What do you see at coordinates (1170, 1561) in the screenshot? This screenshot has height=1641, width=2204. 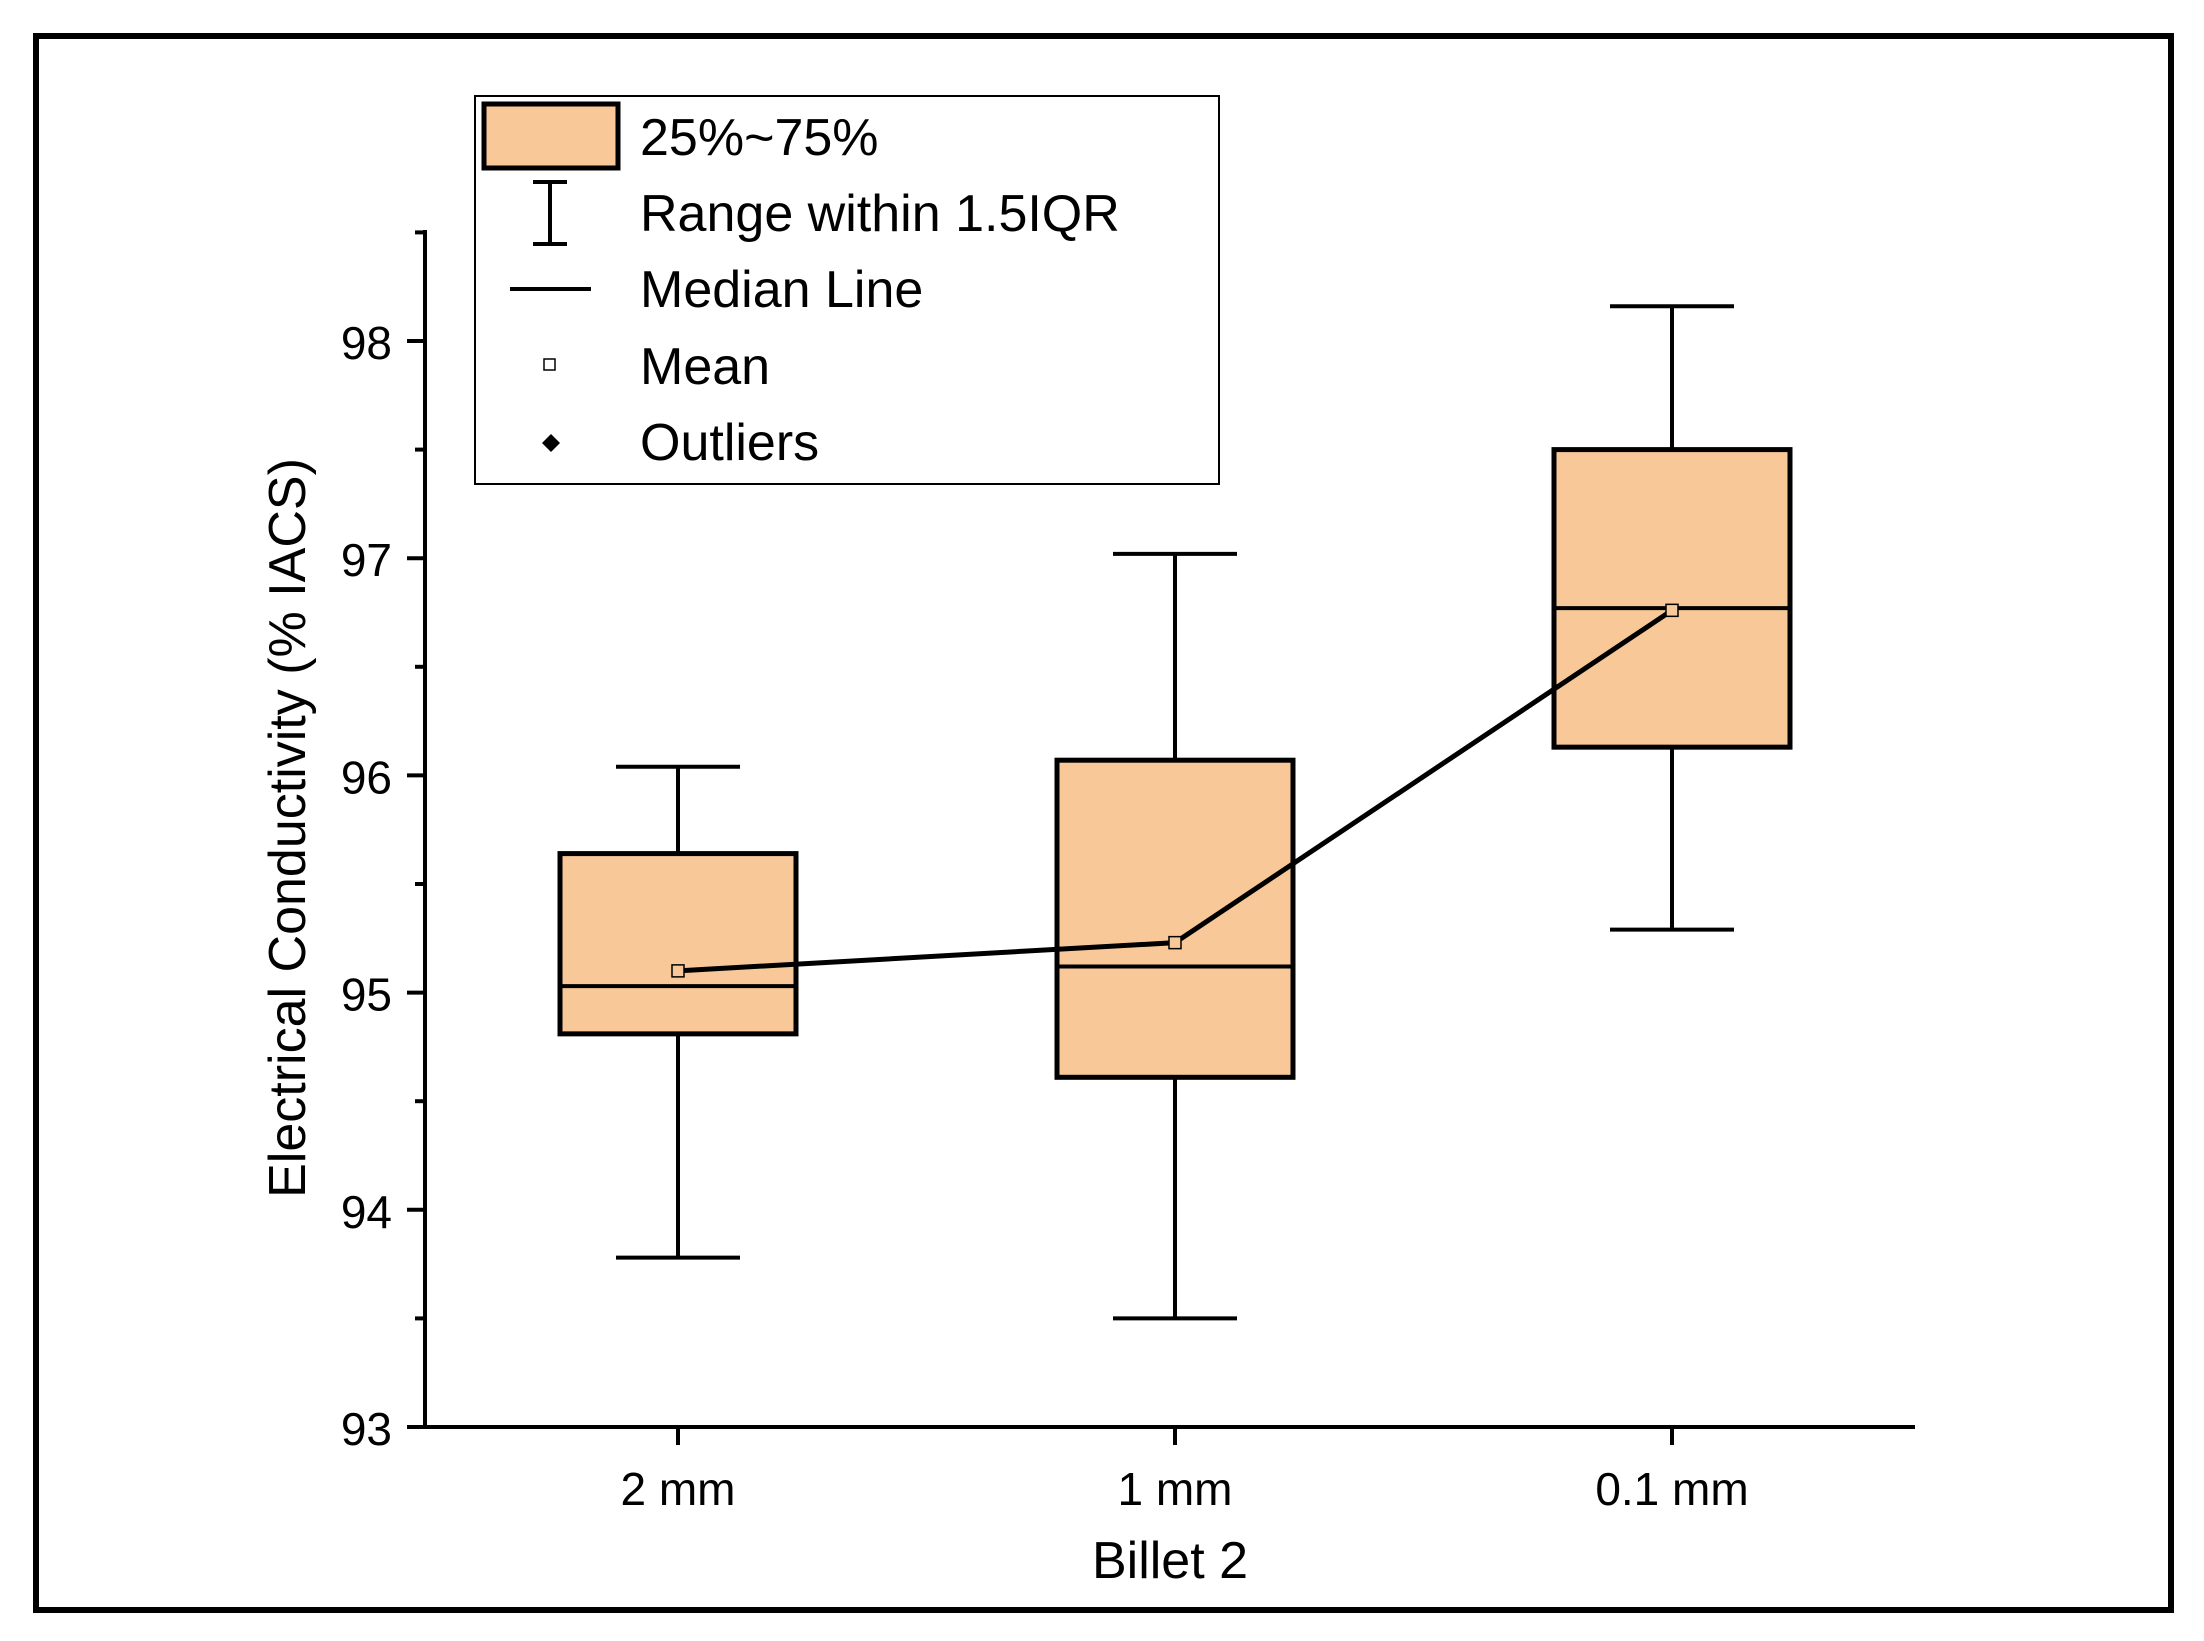 I see `x-axis-title: Billet 2` at bounding box center [1170, 1561].